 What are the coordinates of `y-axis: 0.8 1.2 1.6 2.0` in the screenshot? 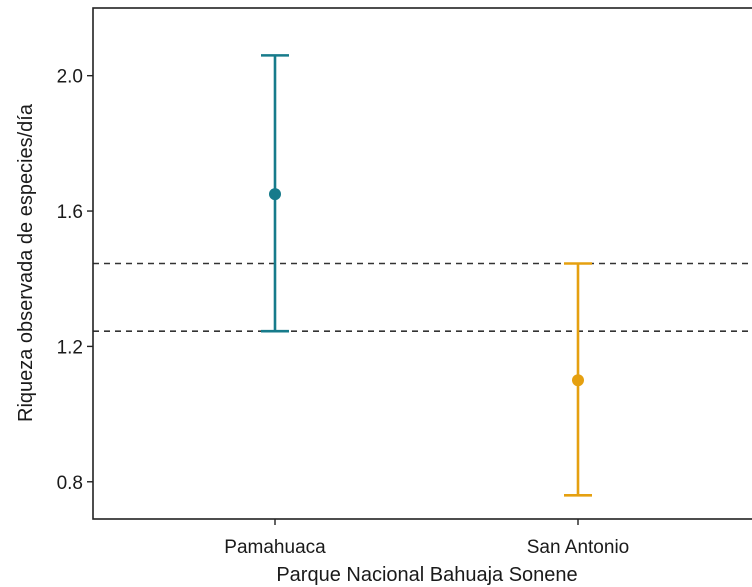 It's located at (75, 280).